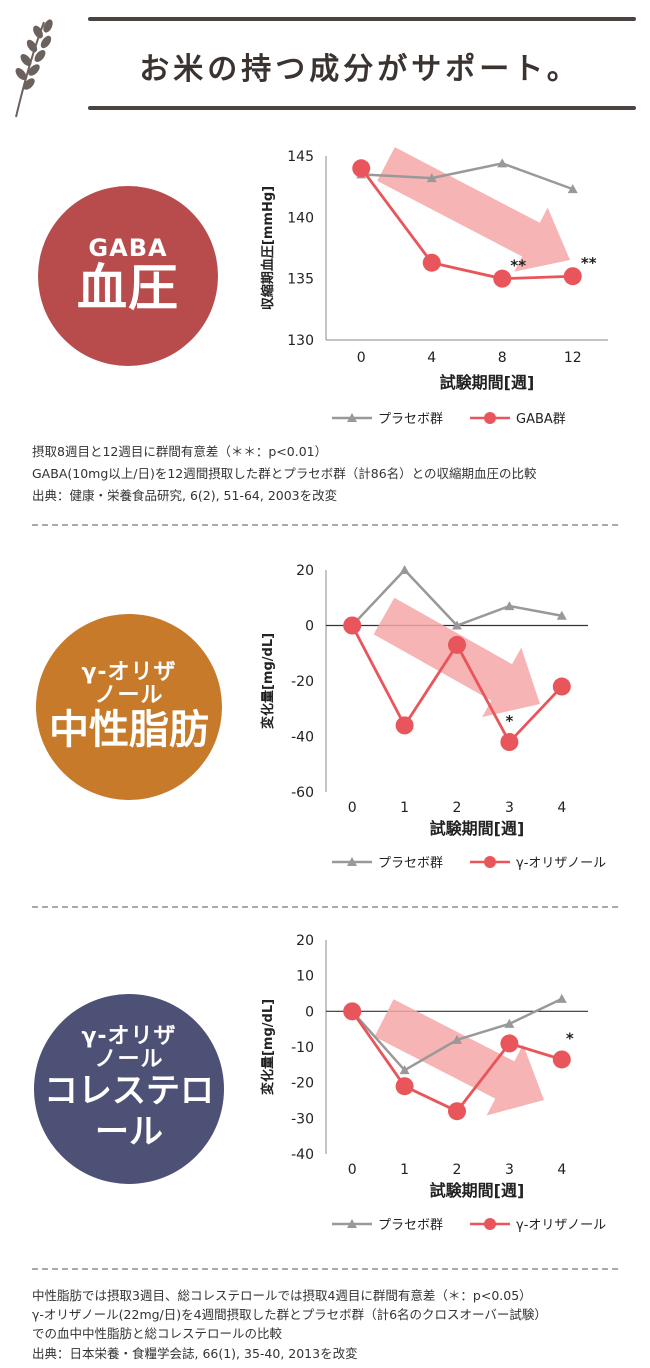  I want to click on note-source-2: 出典：日本栄養・食糧学会誌, 66(1), 35-40, 2013を改変, so click(195, 1353).